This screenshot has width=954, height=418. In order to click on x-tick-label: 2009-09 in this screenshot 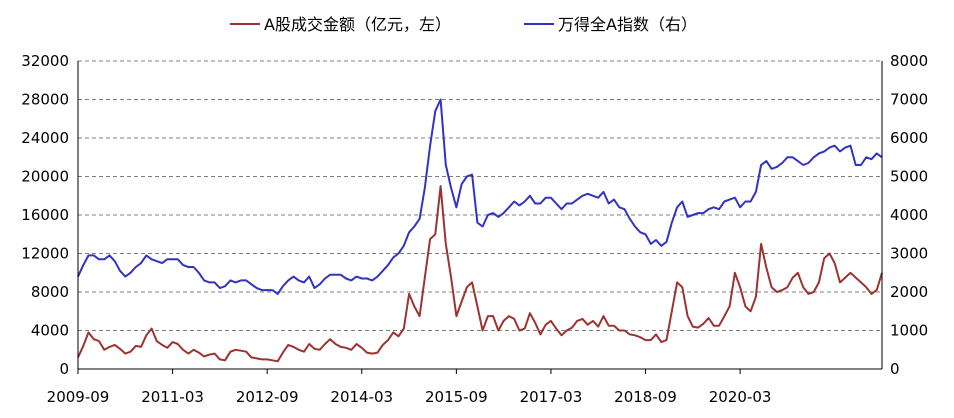, I will do `click(78, 397)`.